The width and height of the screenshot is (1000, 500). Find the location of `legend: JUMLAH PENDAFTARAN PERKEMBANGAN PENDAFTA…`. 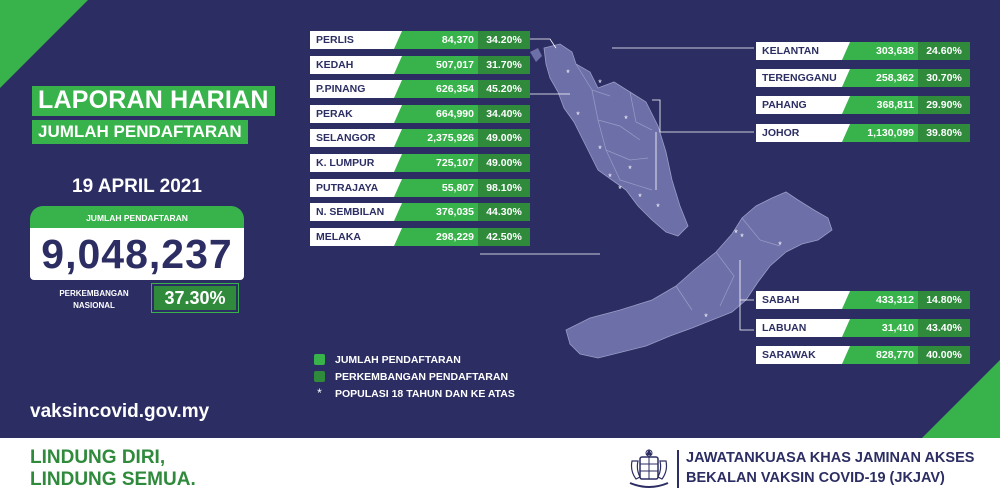

legend: JUMLAH PENDAFTARAN PERKEMBANGAN PENDAFTA… is located at coordinates (414, 377).